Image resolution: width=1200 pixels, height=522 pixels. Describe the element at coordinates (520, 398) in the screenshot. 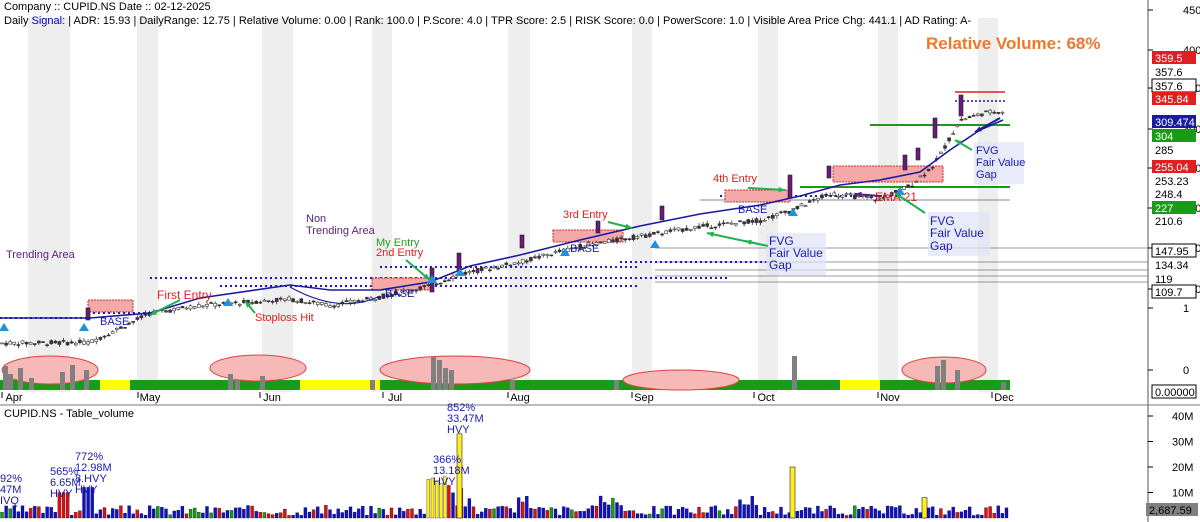

I see `x-tick-label: Aug` at that location.